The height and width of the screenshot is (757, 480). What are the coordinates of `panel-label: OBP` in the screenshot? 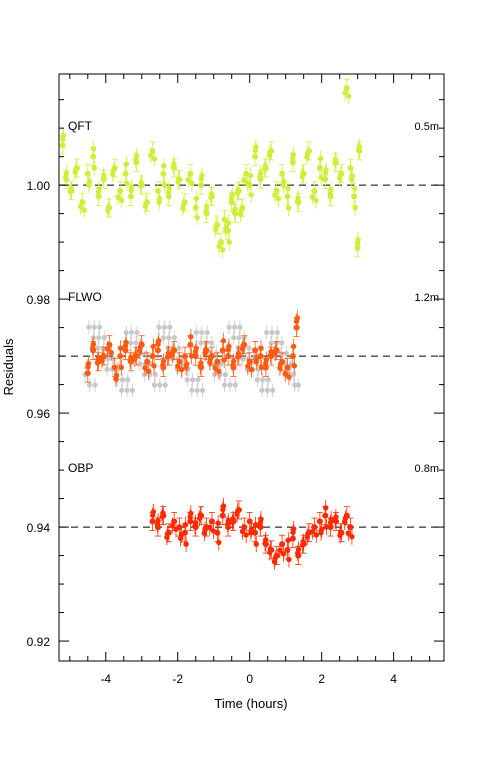 It's located at (80, 468).